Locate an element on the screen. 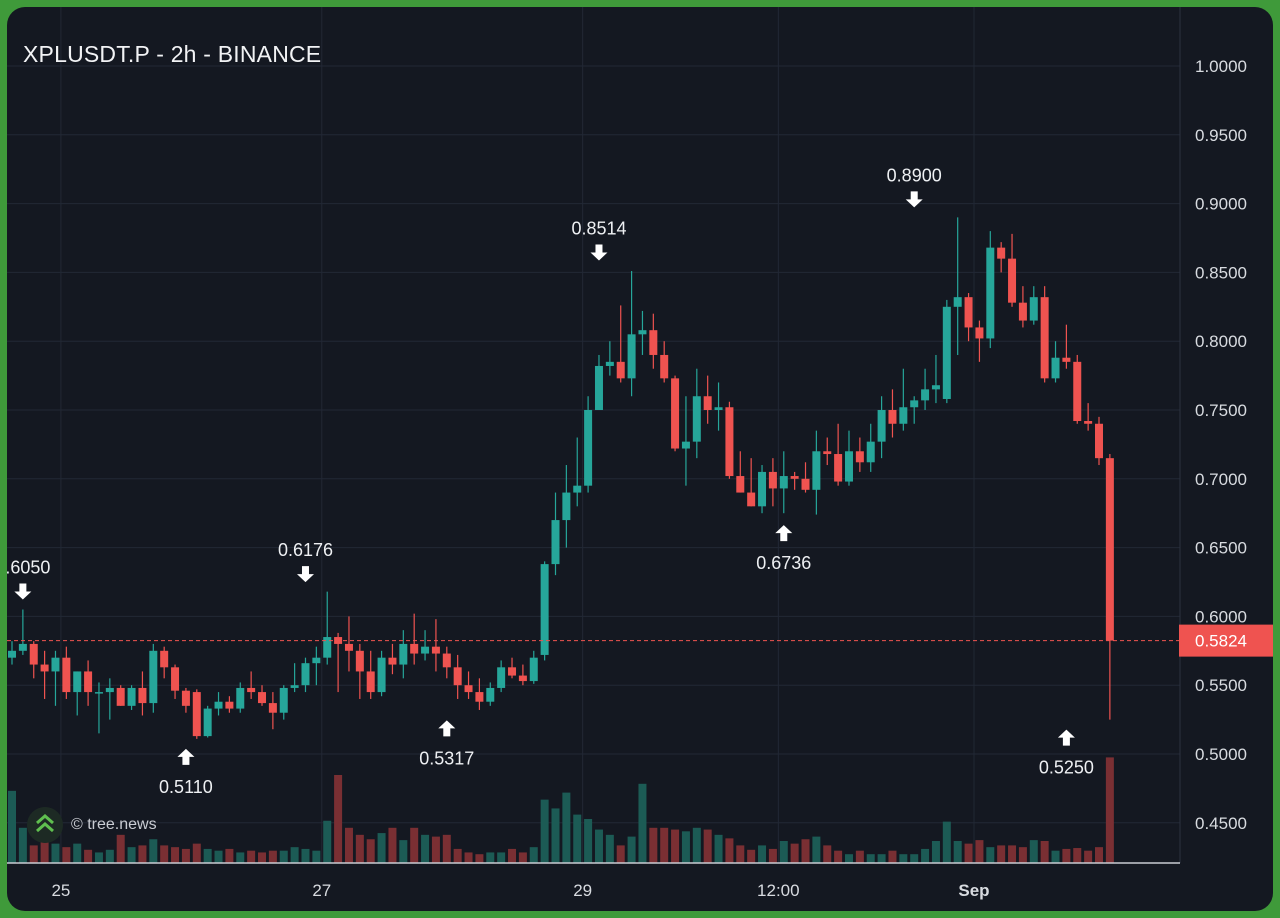  price-tick-label: 0.5500 is located at coordinates (1221, 685).